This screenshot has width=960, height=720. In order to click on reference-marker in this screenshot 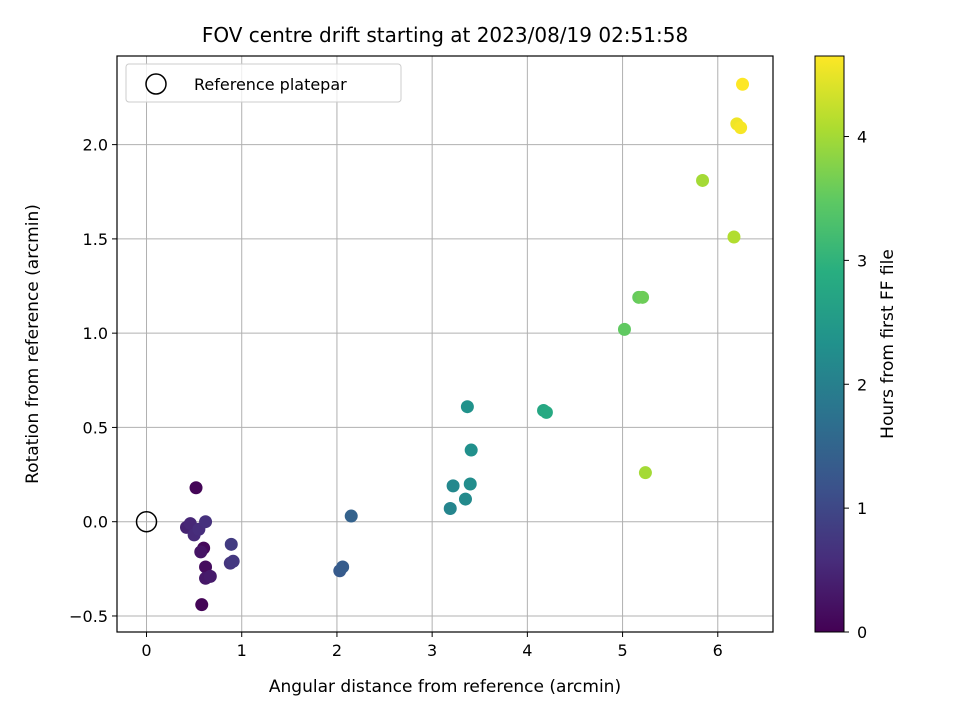, I will do `click(146, 521)`.